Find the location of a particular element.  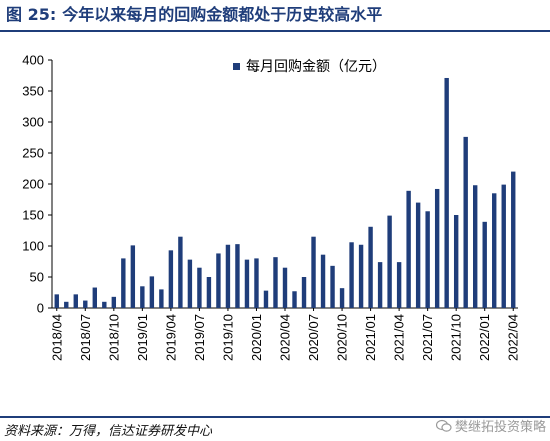

x-tick-label: 2020/07 is located at coordinates (313, 337).